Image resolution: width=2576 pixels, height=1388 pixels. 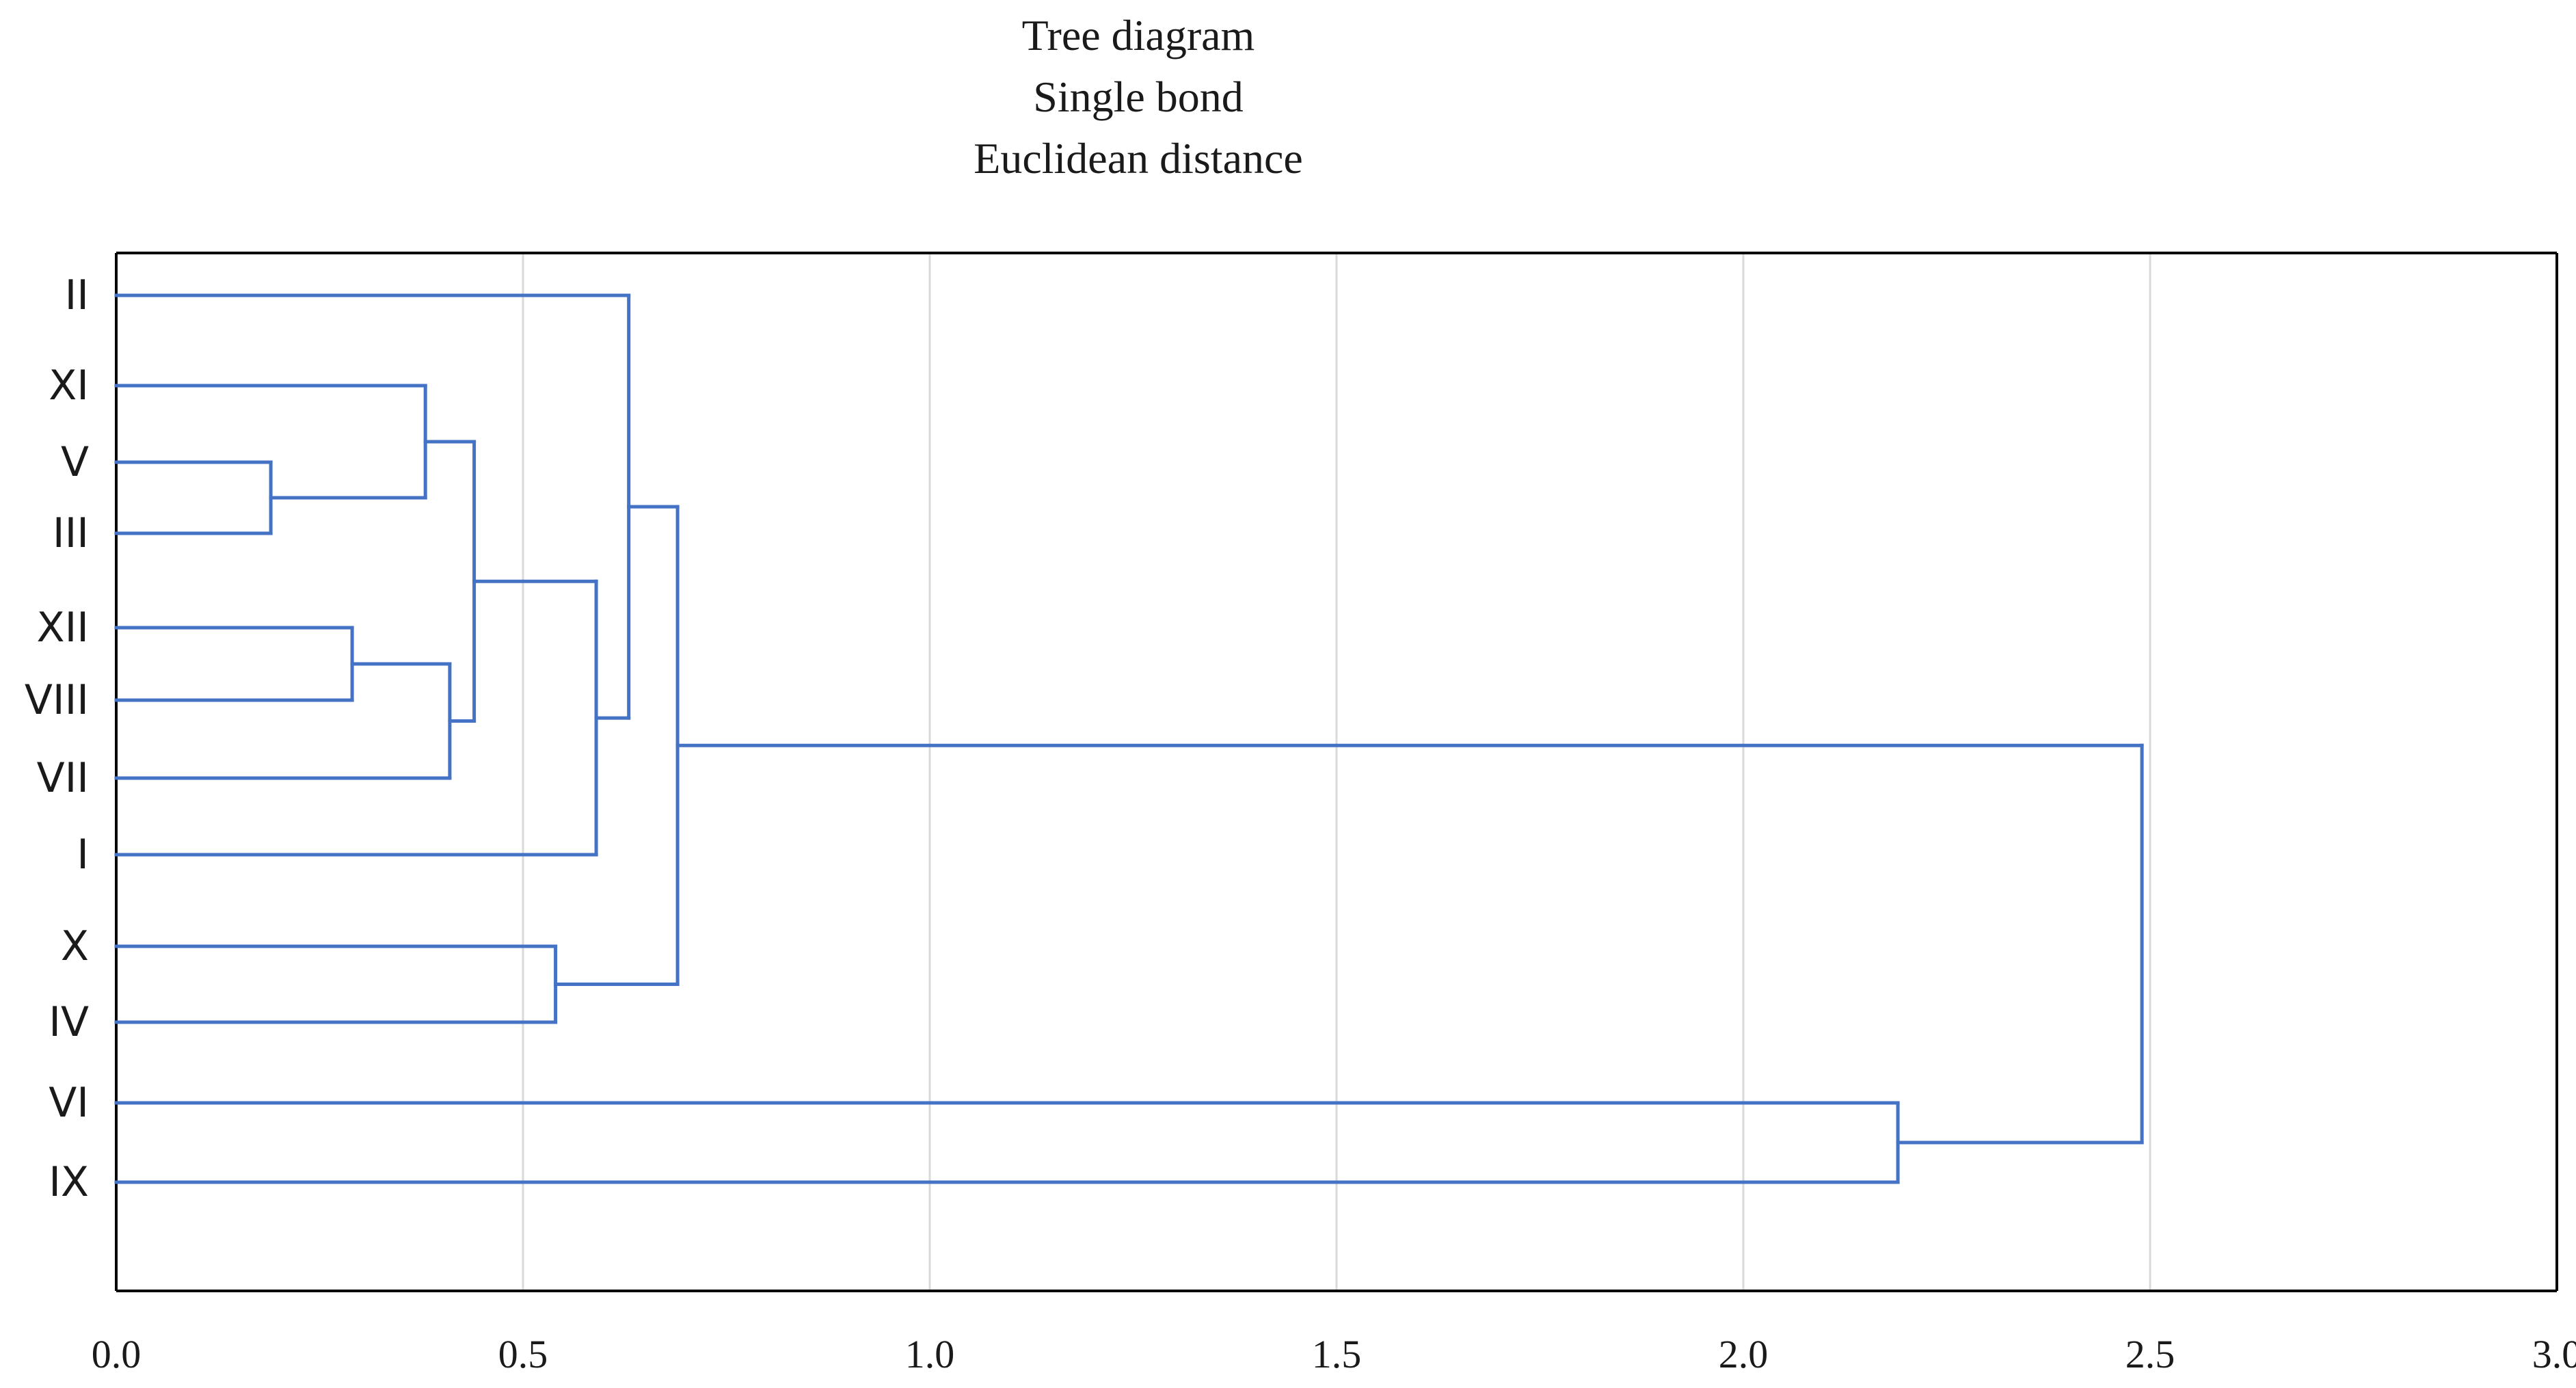 I want to click on chart-title-line-1: Tree diagram, so click(x=1138, y=35).